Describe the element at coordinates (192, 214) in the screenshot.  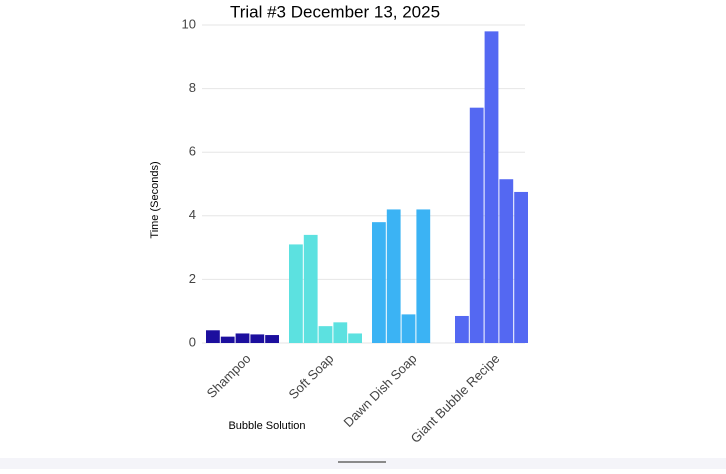
I see `y-tick-label: 4` at that location.